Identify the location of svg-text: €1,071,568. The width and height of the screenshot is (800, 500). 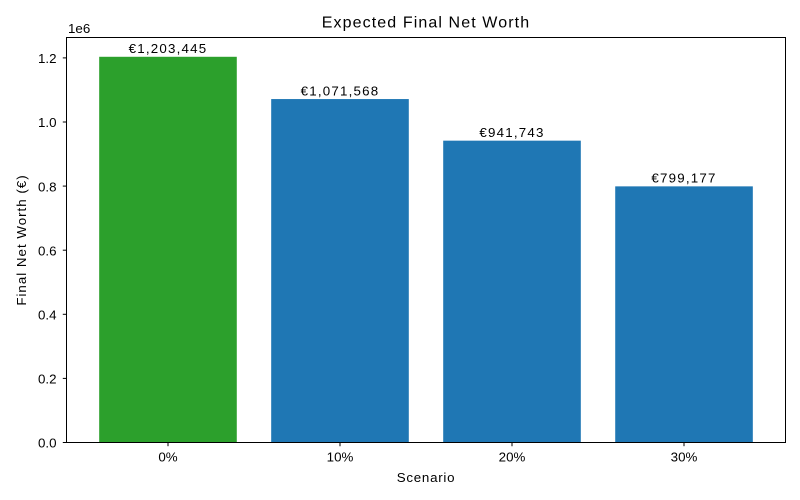
(340, 90).